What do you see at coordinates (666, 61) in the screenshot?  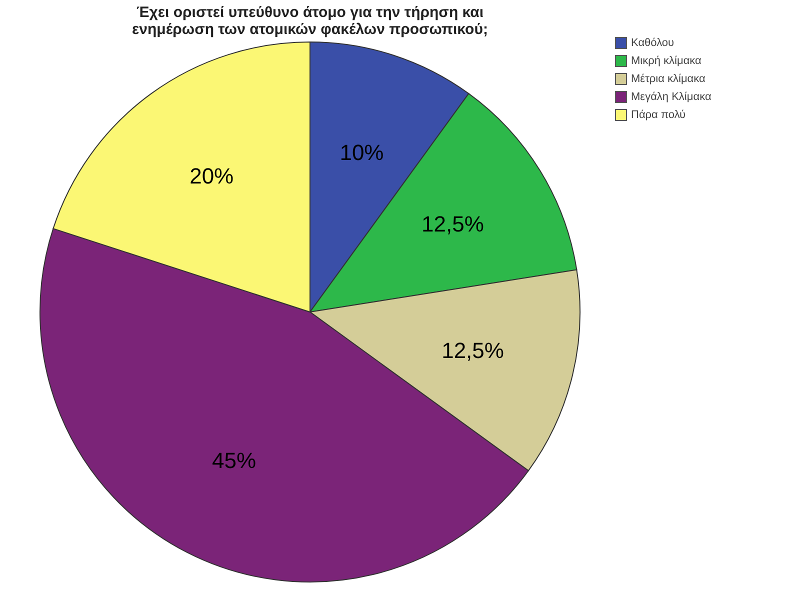 I see `legend-label: Μικρή κλίμακα` at bounding box center [666, 61].